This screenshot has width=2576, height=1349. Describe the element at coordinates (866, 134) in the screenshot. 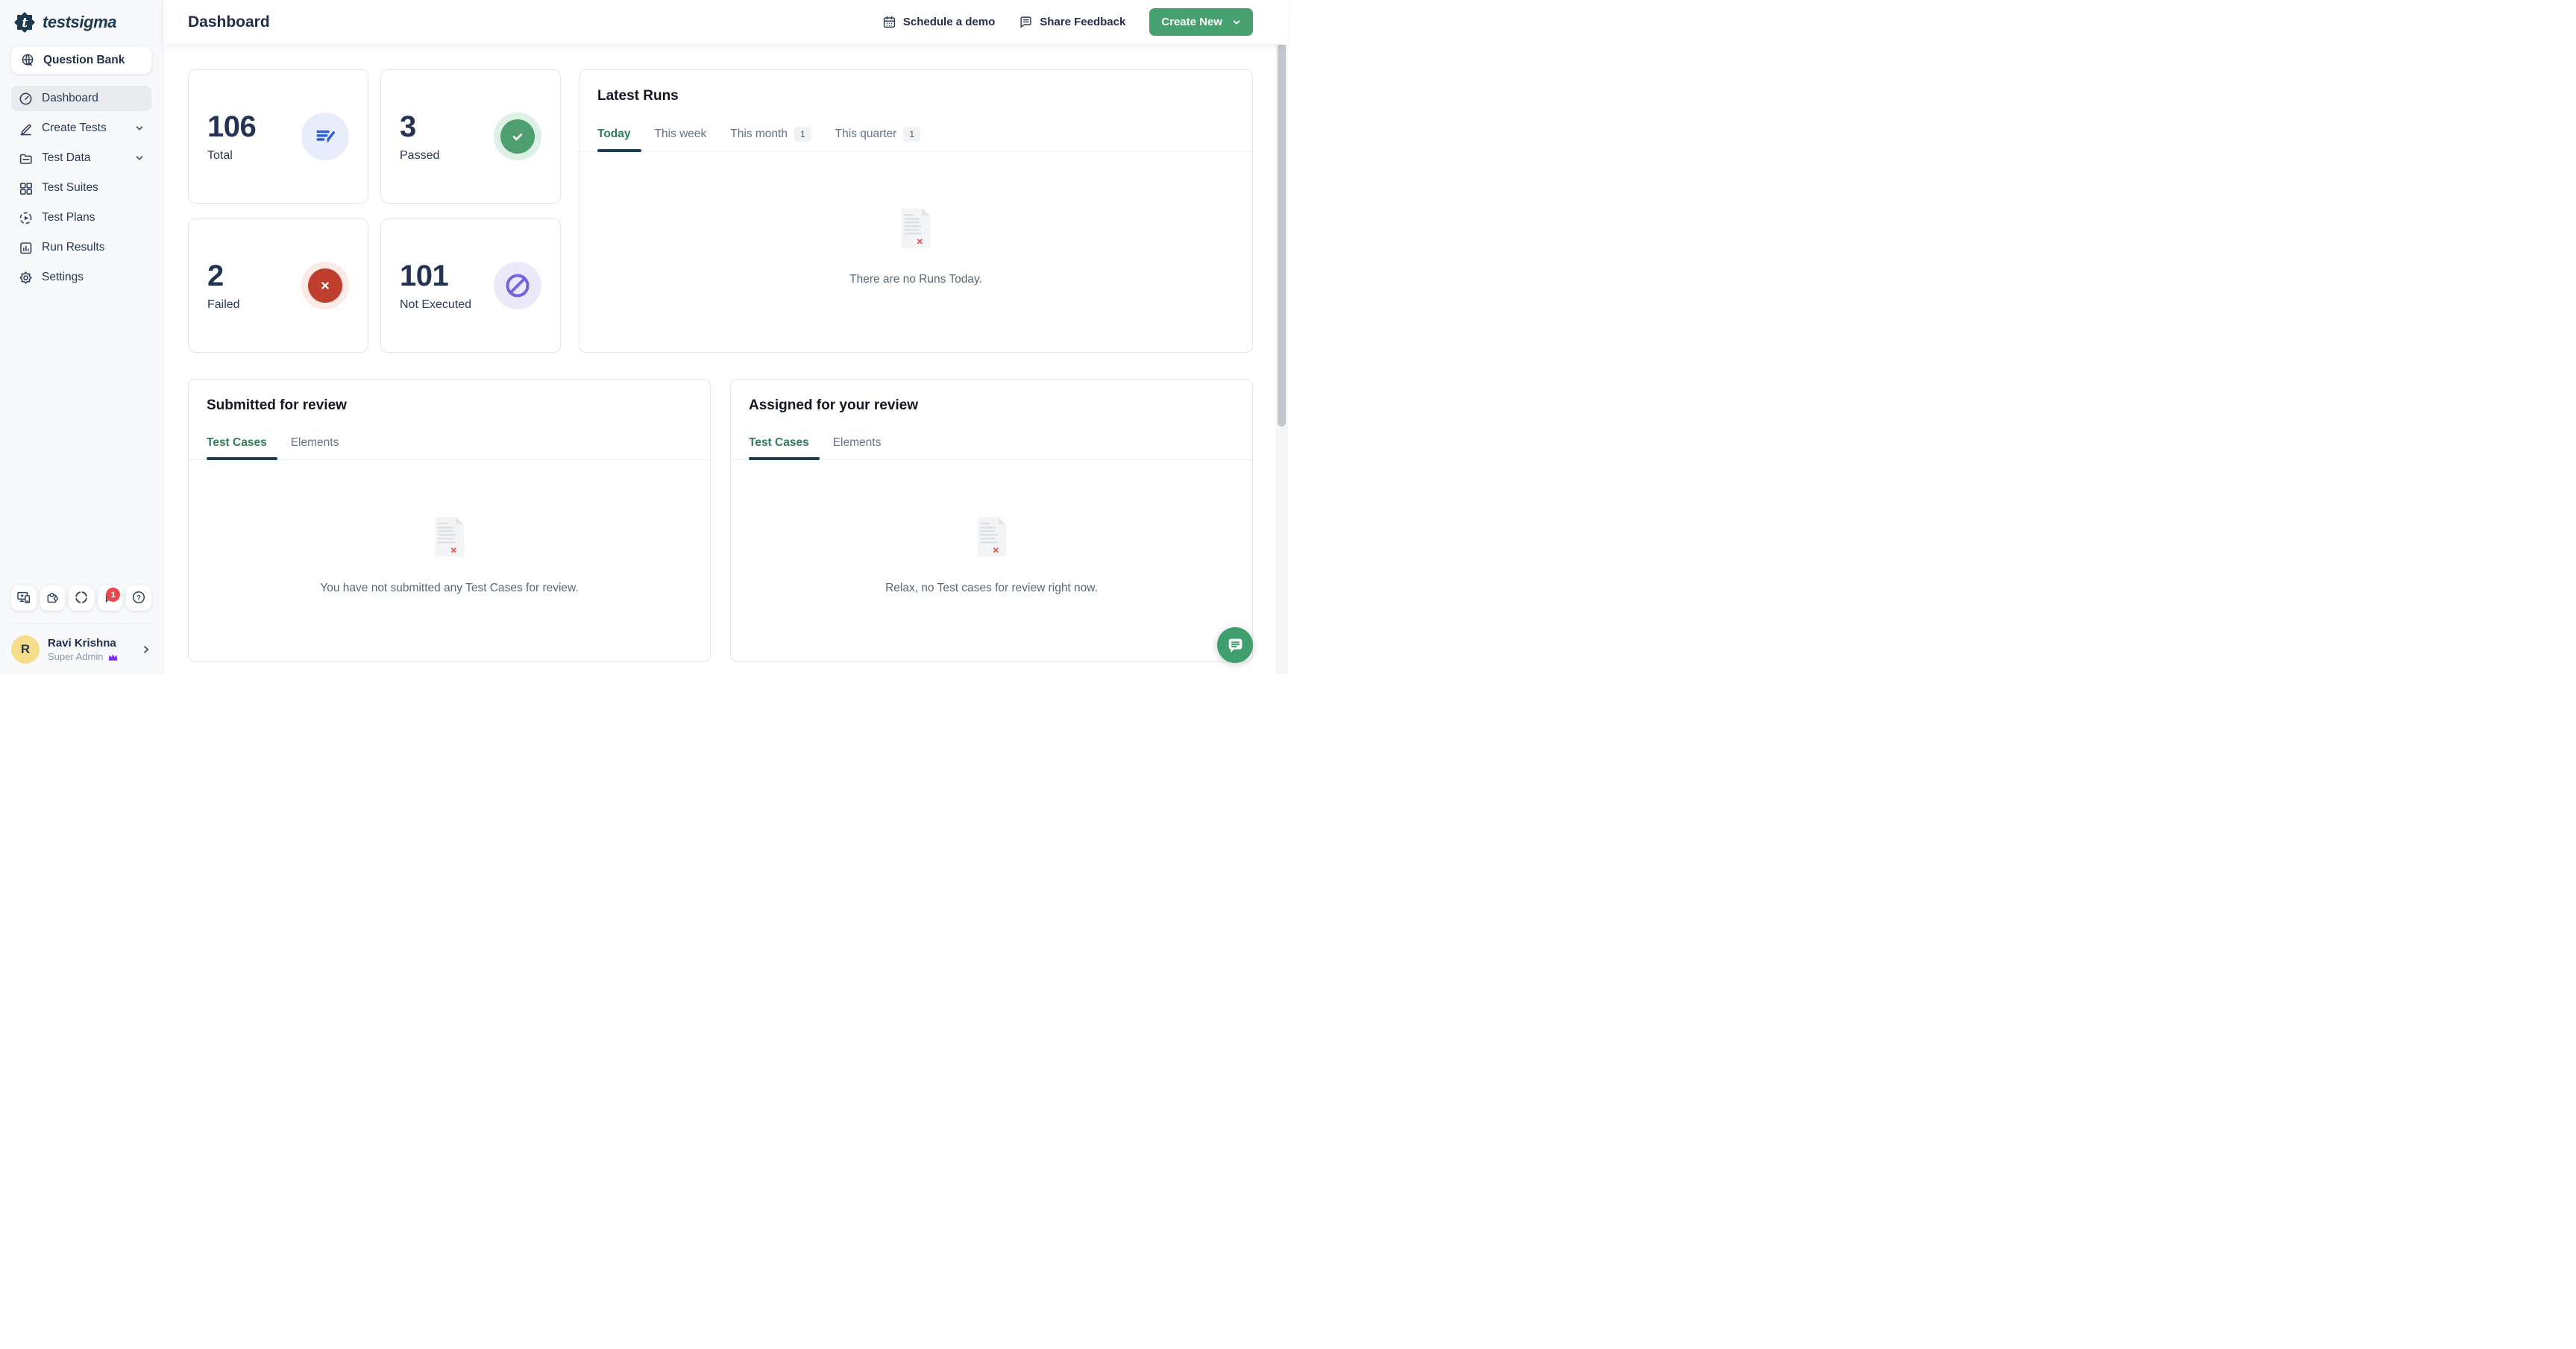

I see `tab-label: This quarter` at that location.